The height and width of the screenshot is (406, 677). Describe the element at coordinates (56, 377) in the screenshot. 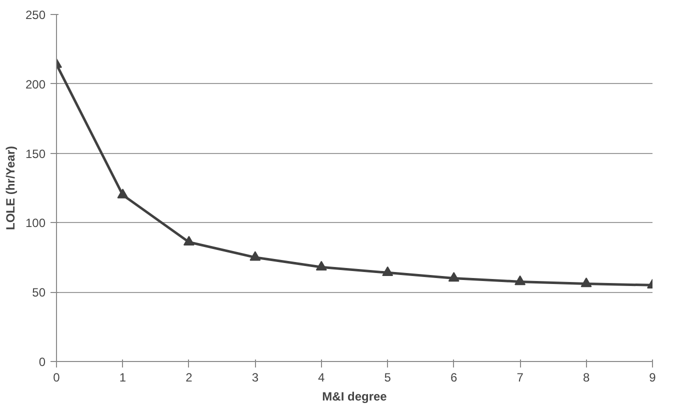

I see `x-tick-label: 0` at that location.